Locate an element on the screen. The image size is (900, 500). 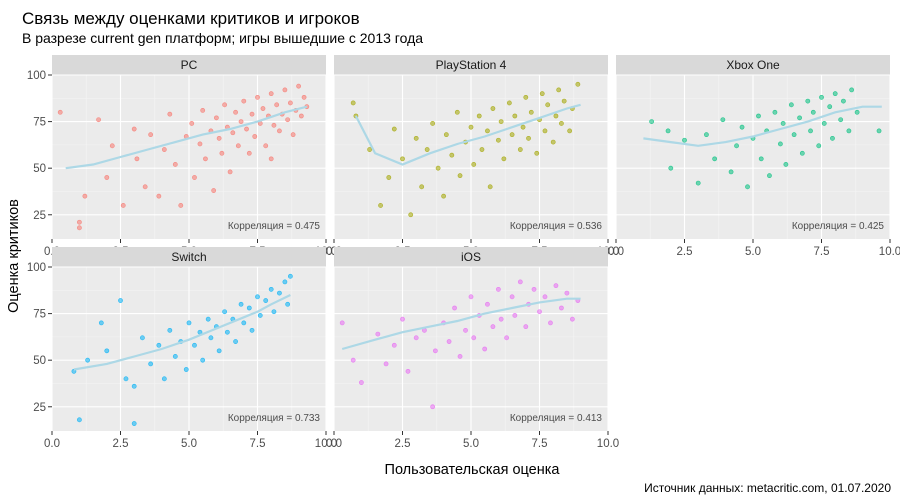
y-tick-label: 100 is located at coordinates (36, 268).